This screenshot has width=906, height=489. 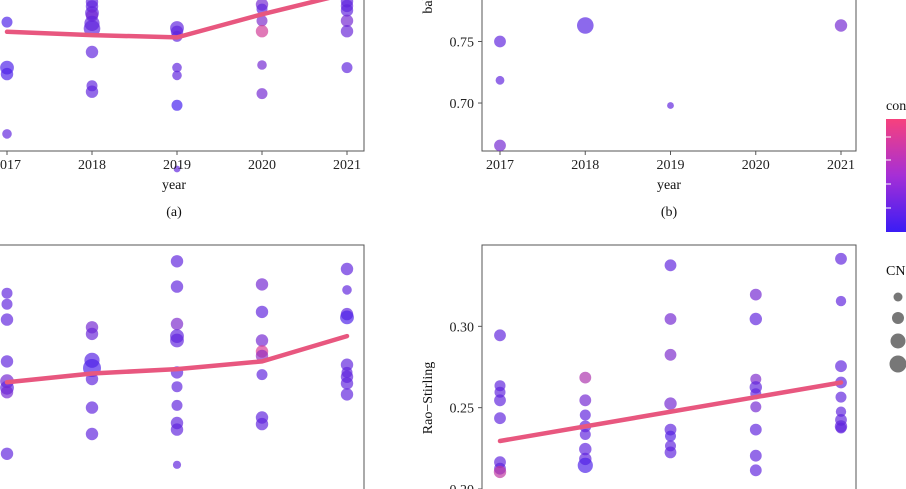 I want to click on panel-a-x-axis: 2017 2018 2019 2020 2021, so click(x=180, y=162).